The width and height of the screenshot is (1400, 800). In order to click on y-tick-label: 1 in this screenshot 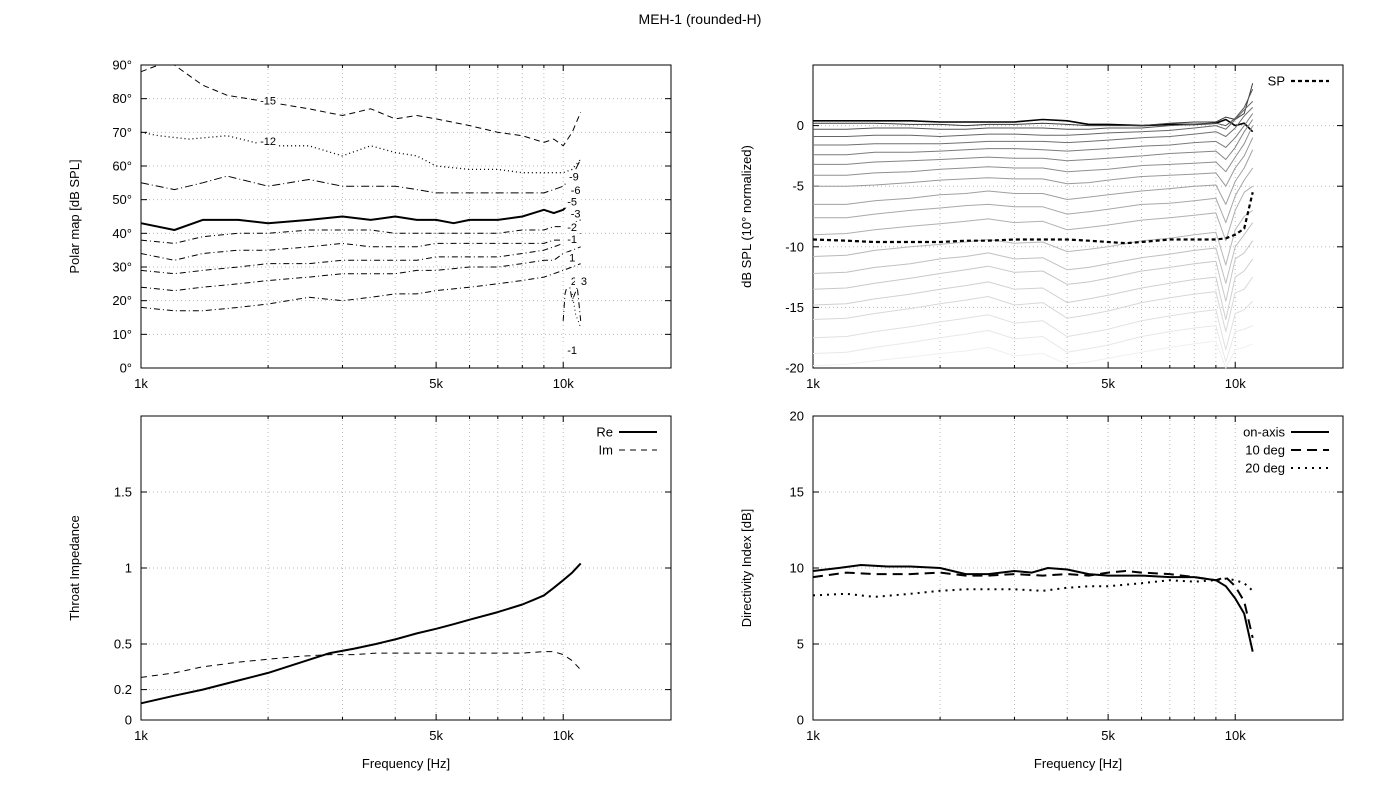, I will do `click(128, 568)`.